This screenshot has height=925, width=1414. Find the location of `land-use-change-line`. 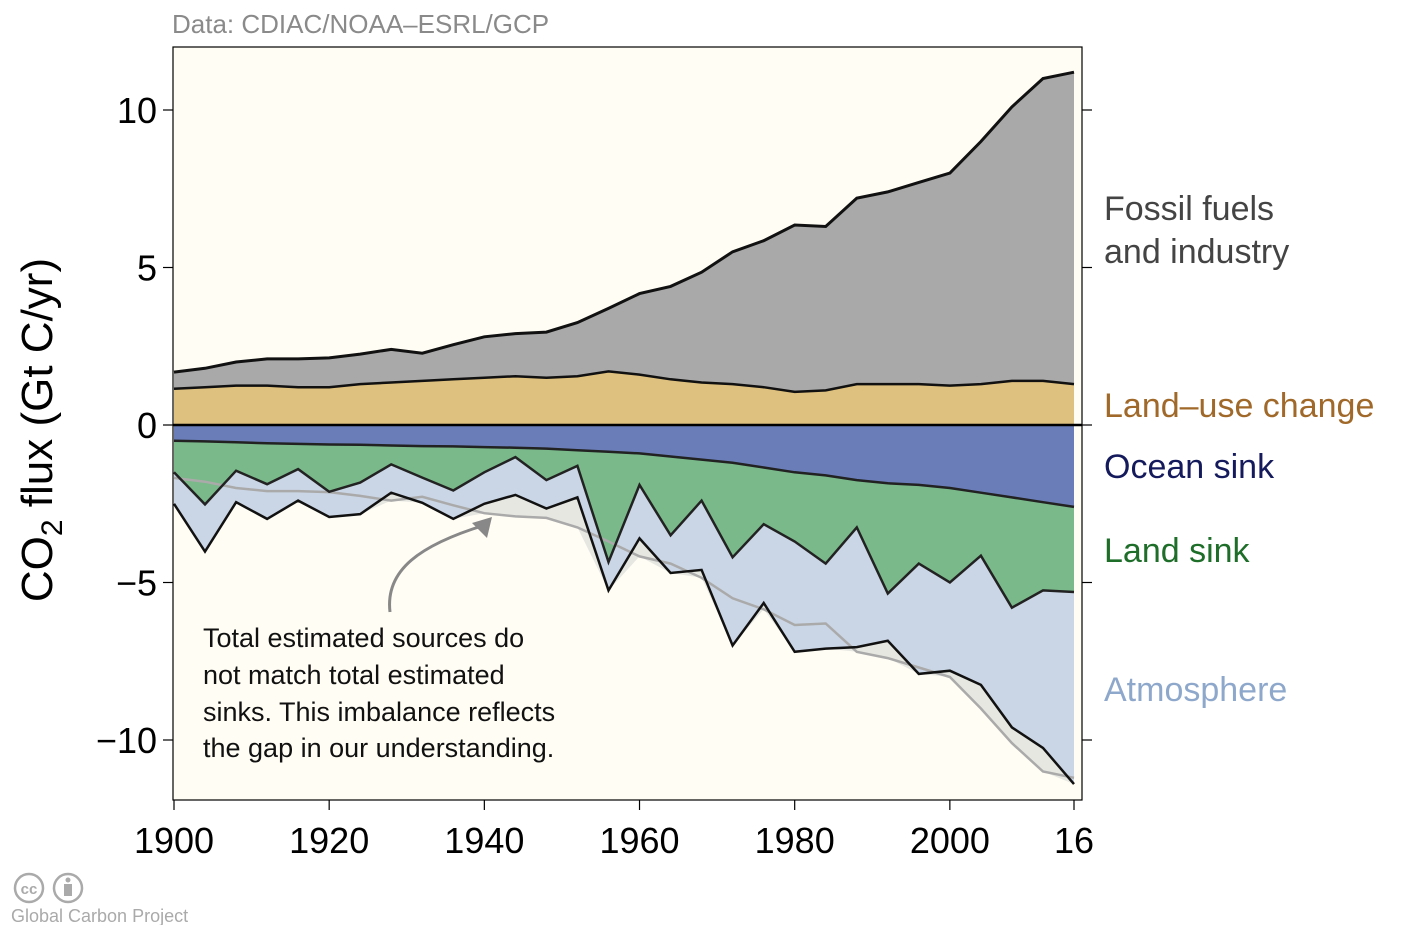

land-use-change-line is located at coordinates (624, 382).